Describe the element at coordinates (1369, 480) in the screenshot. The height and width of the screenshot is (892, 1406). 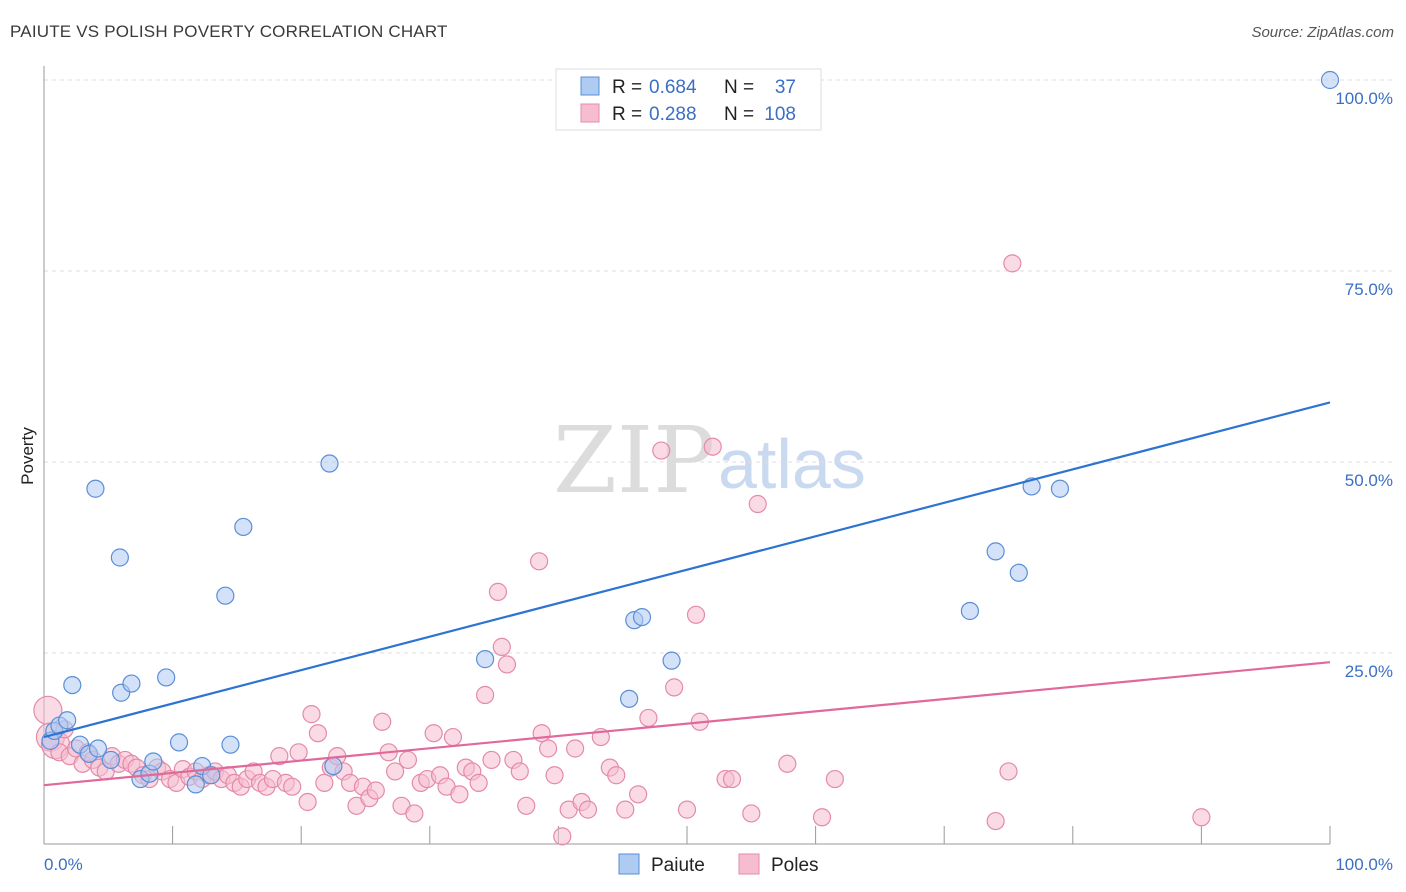
I see `y-tick-label-50: 50.0%` at that location.